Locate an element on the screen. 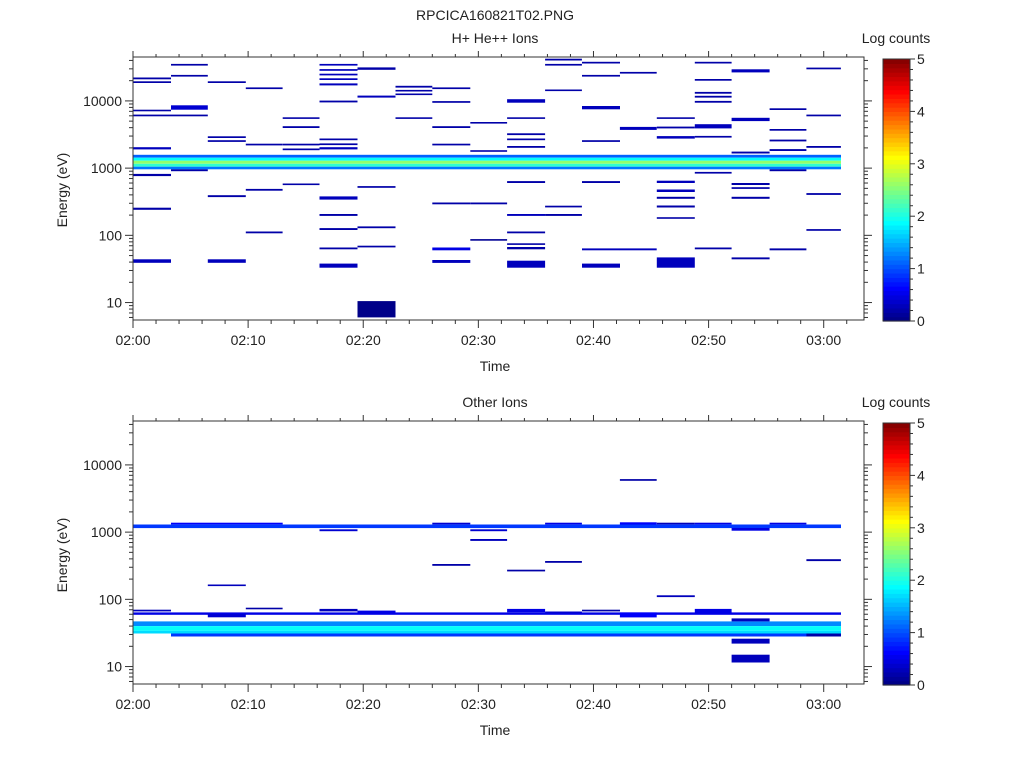 The height and width of the screenshot is (768, 1024). x-tick-label: 03:00 is located at coordinates (823, 340).